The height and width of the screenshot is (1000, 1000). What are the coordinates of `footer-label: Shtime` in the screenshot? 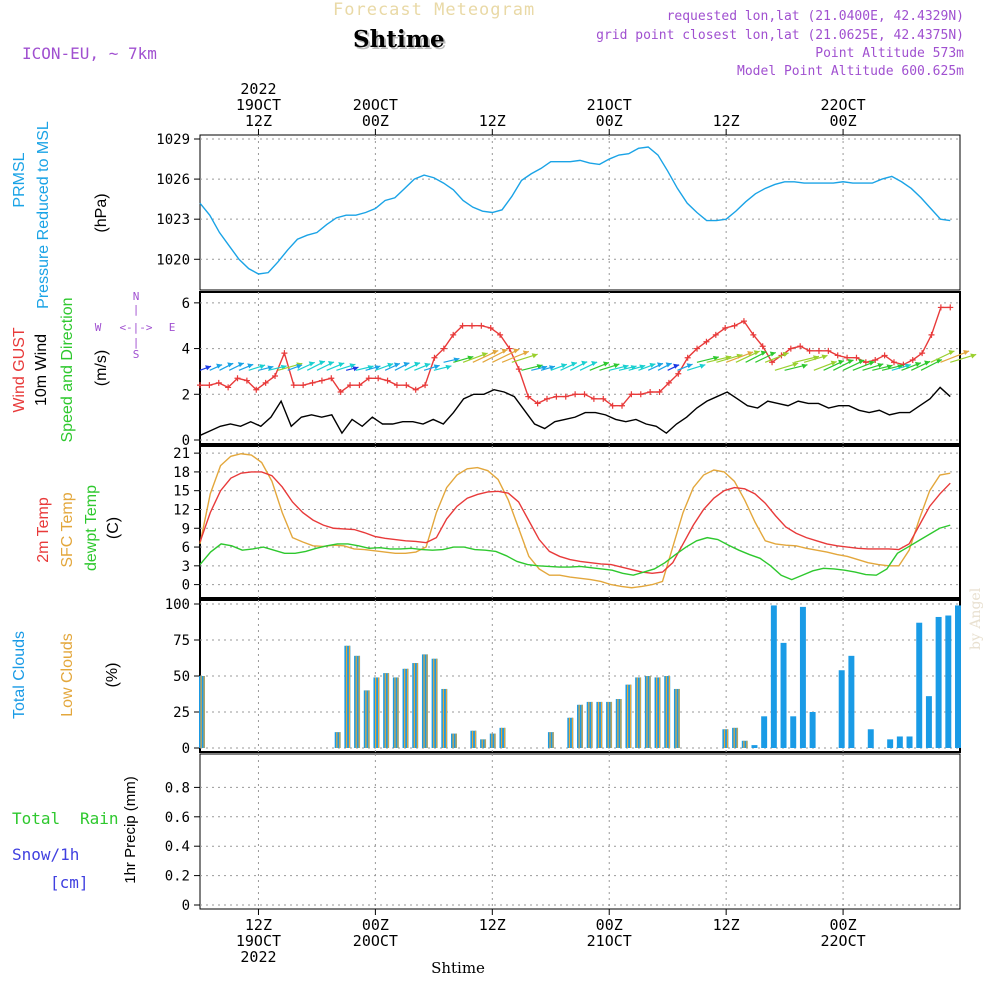 It's located at (458, 968).